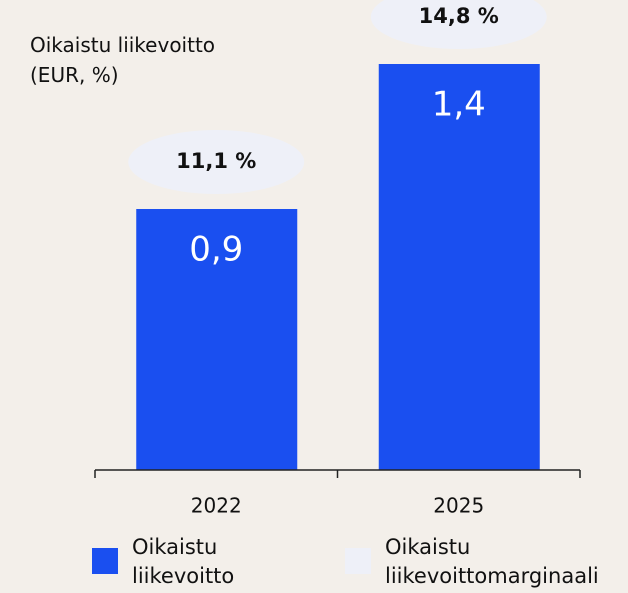 This screenshot has width=628, height=593. I want to click on value-label: 1,4, so click(459, 105).